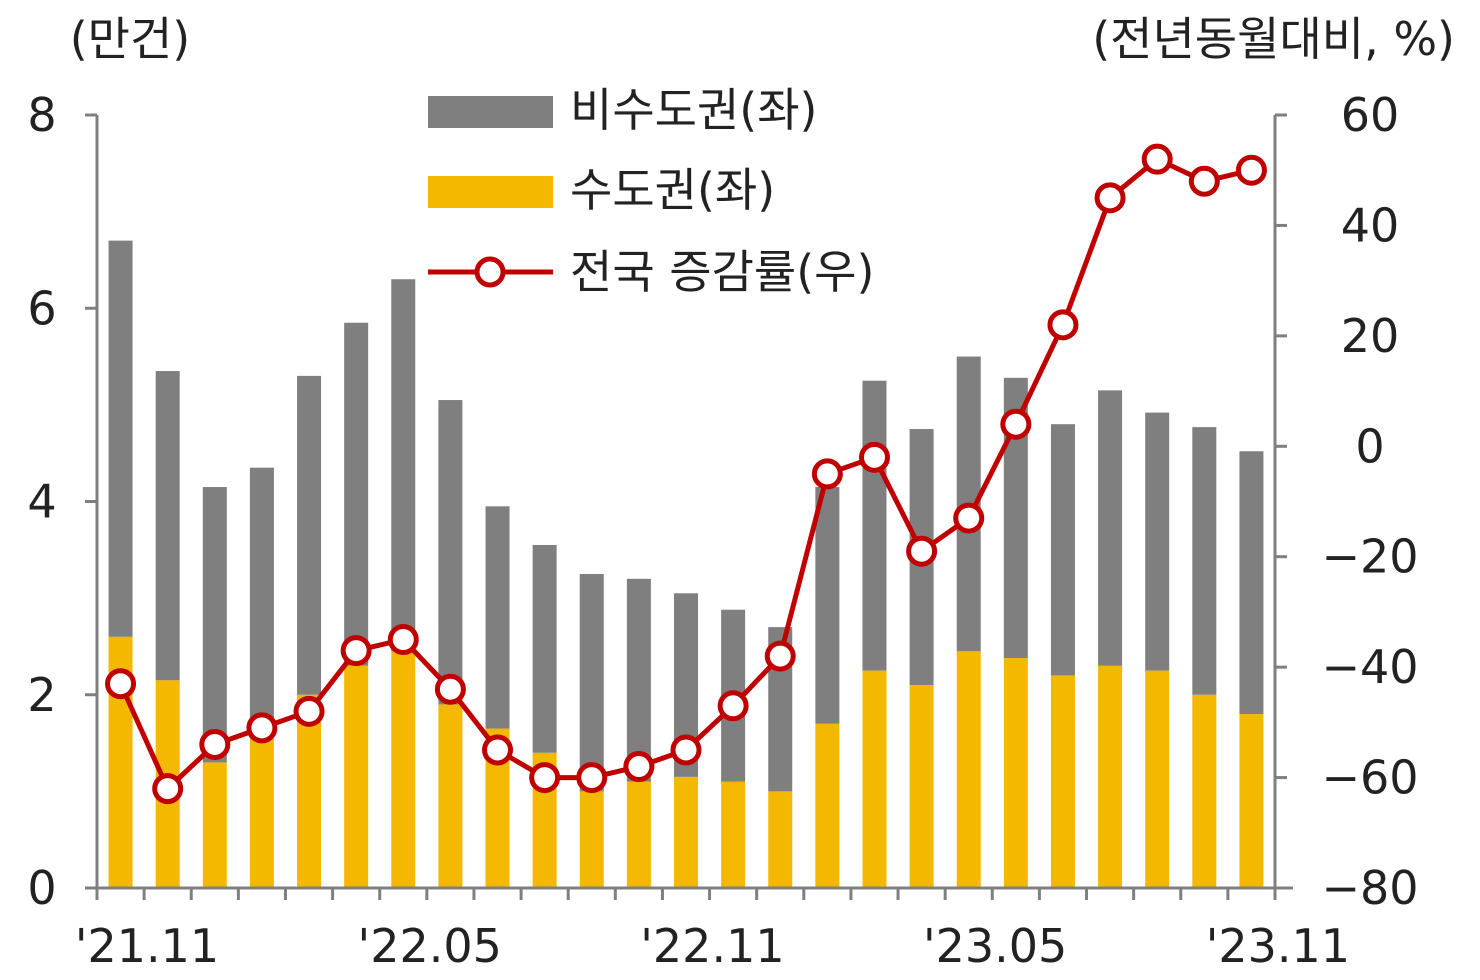 The image size is (1480, 980). I want to click on legend-swatch-capital, so click(490, 192).